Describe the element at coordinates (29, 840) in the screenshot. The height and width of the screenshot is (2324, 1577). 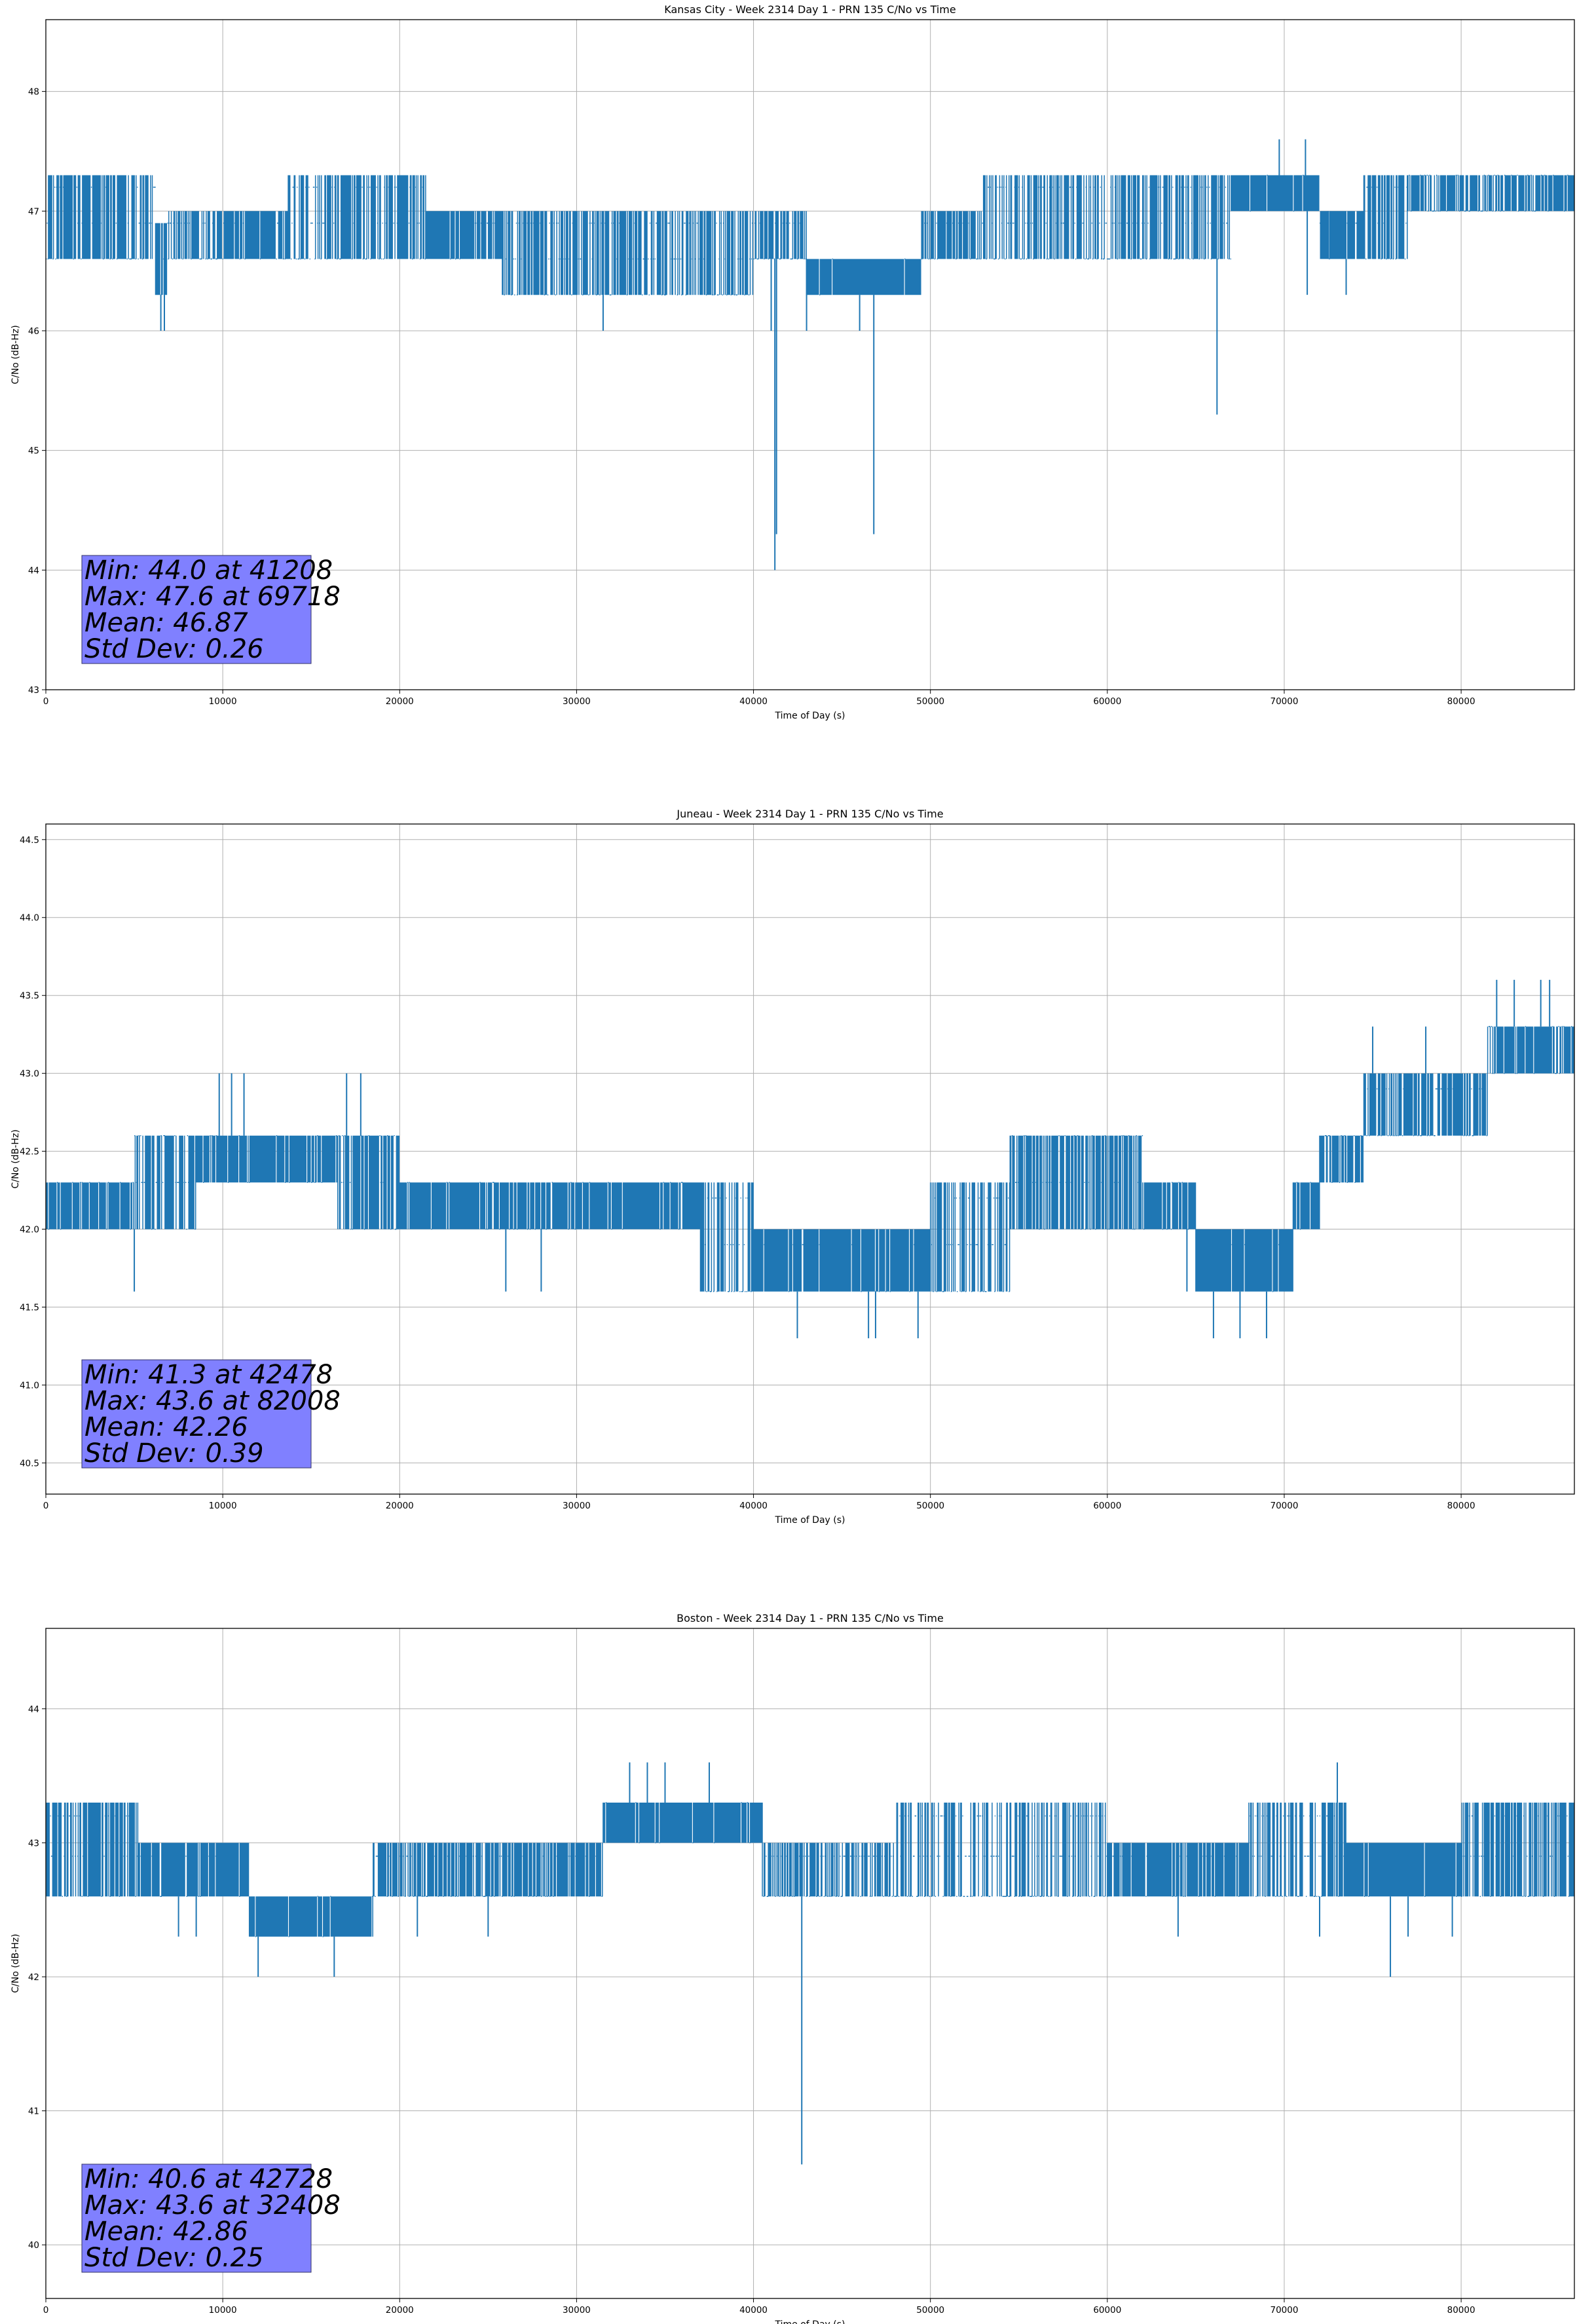
I see `y-tick-label: 44.5` at that location.